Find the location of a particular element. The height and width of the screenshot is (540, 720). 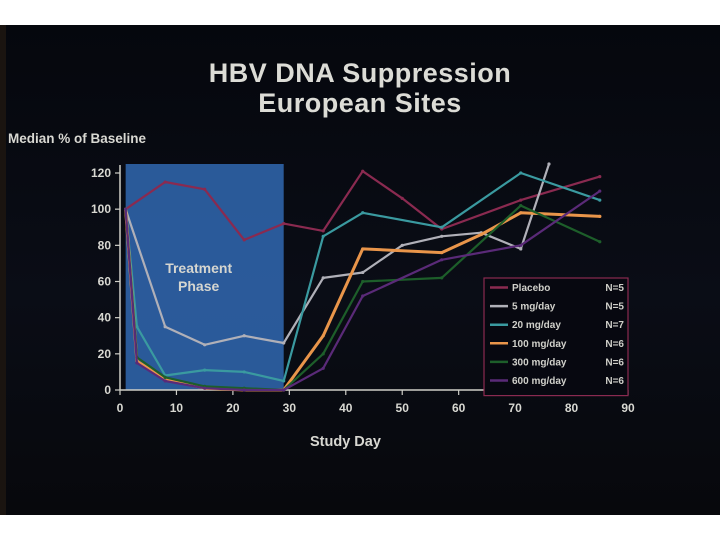

legend-label: Placebo is located at coordinates (531, 288).